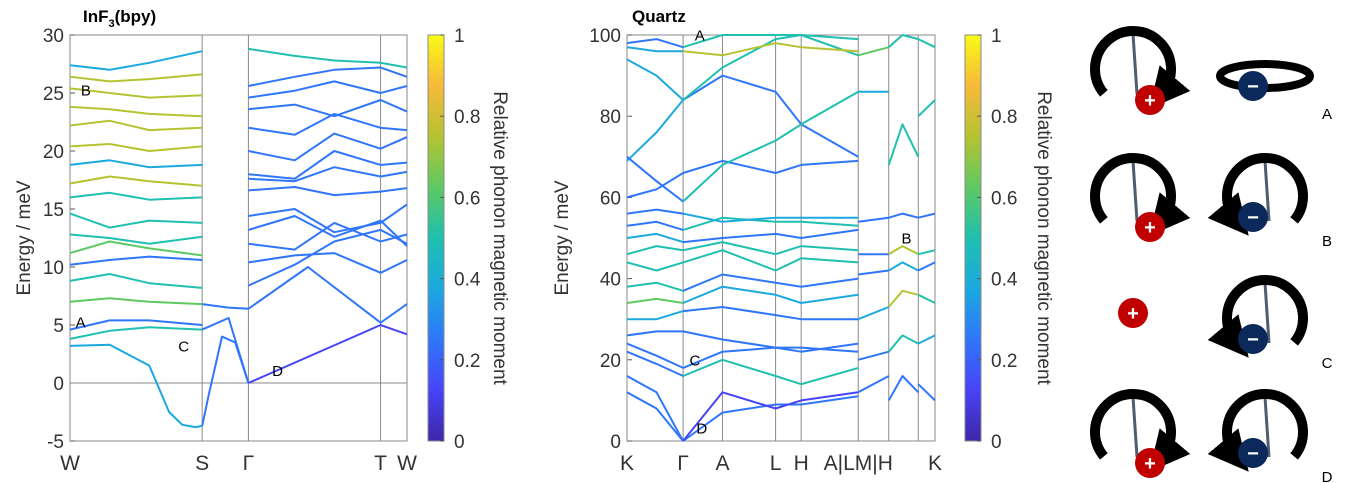 The image size is (1348, 483). Describe the element at coordinates (1327, 241) in the screenshot. I see `row-label: B` at that location.